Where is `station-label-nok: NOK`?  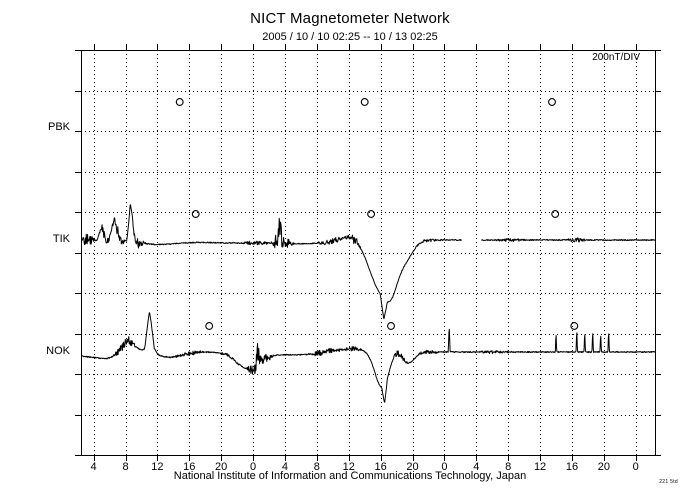 station-label-nok: NOK is located at coordinates (58, 351).